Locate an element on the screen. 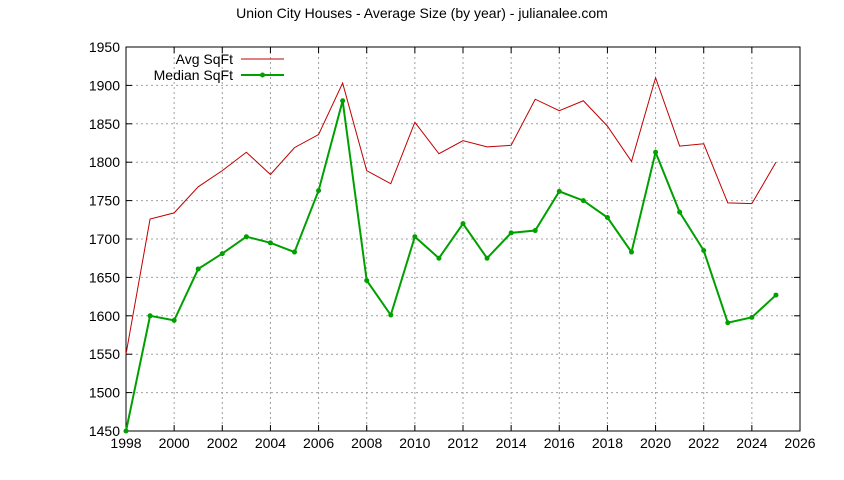 The height and width of the screenshot is (480, 844). y-tick-label: 1700 is located at coordinates (104, 239).